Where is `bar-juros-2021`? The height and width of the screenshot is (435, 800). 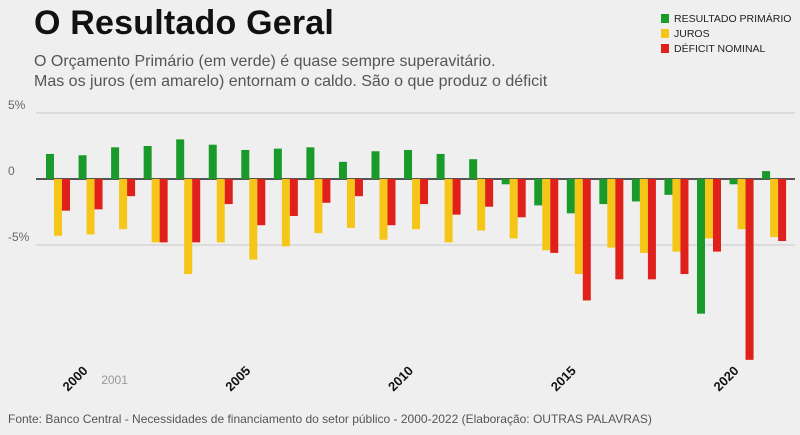 bar-juros-2021 is located at coordinates (741, 204).